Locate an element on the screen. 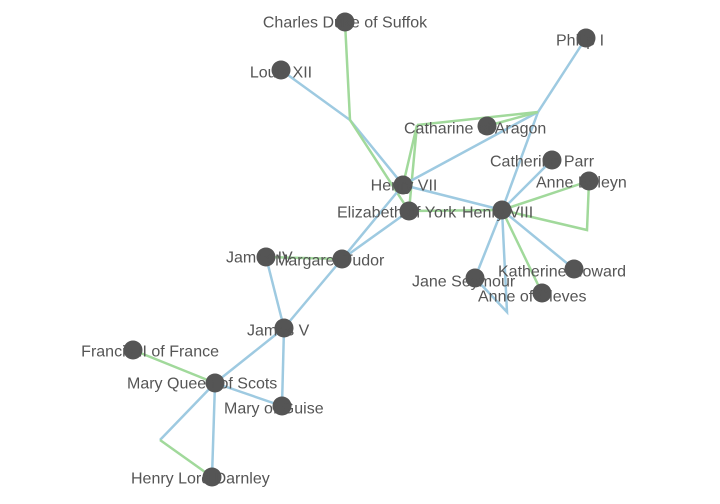 Image resolution: width=720 pixels, height=504 pixels. node-henry8 is located at coordinates (502, 210).